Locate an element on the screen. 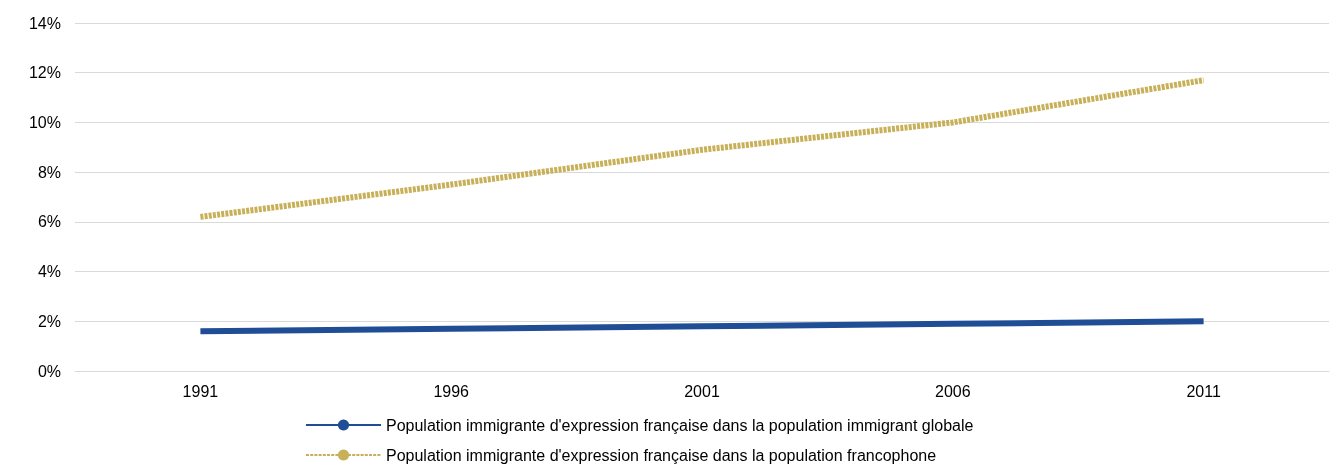 The image size is (1339, 470). y-tick-label: 4% is located at coordinates (49, 272).